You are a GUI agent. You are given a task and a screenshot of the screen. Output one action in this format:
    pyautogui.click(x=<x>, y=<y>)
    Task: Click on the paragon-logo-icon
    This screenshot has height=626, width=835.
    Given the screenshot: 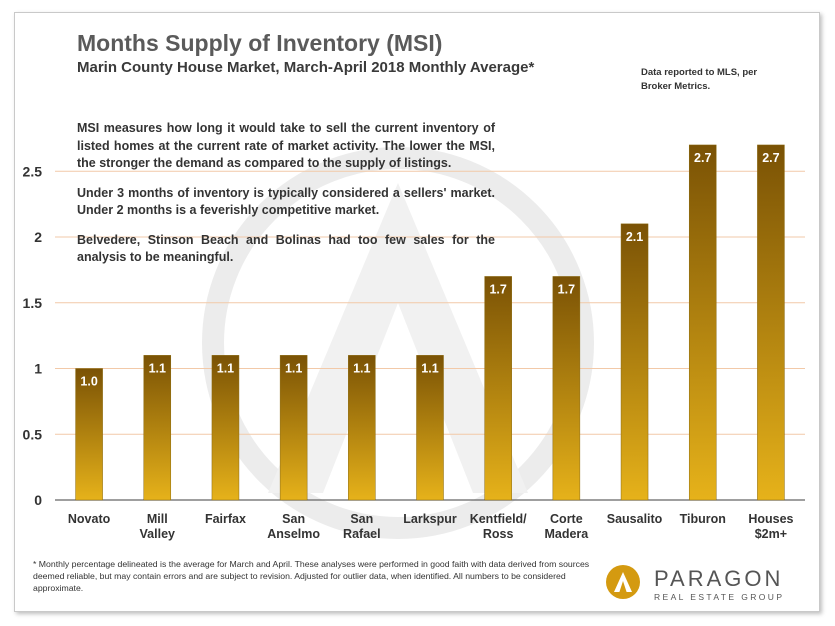 What is the action you would take?
    pyautogui.click(x=623, y=582)
    